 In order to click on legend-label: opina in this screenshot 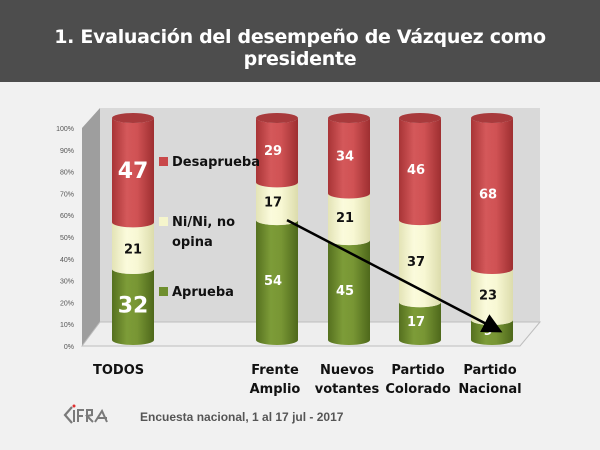, I will do `click(192, 242)`.